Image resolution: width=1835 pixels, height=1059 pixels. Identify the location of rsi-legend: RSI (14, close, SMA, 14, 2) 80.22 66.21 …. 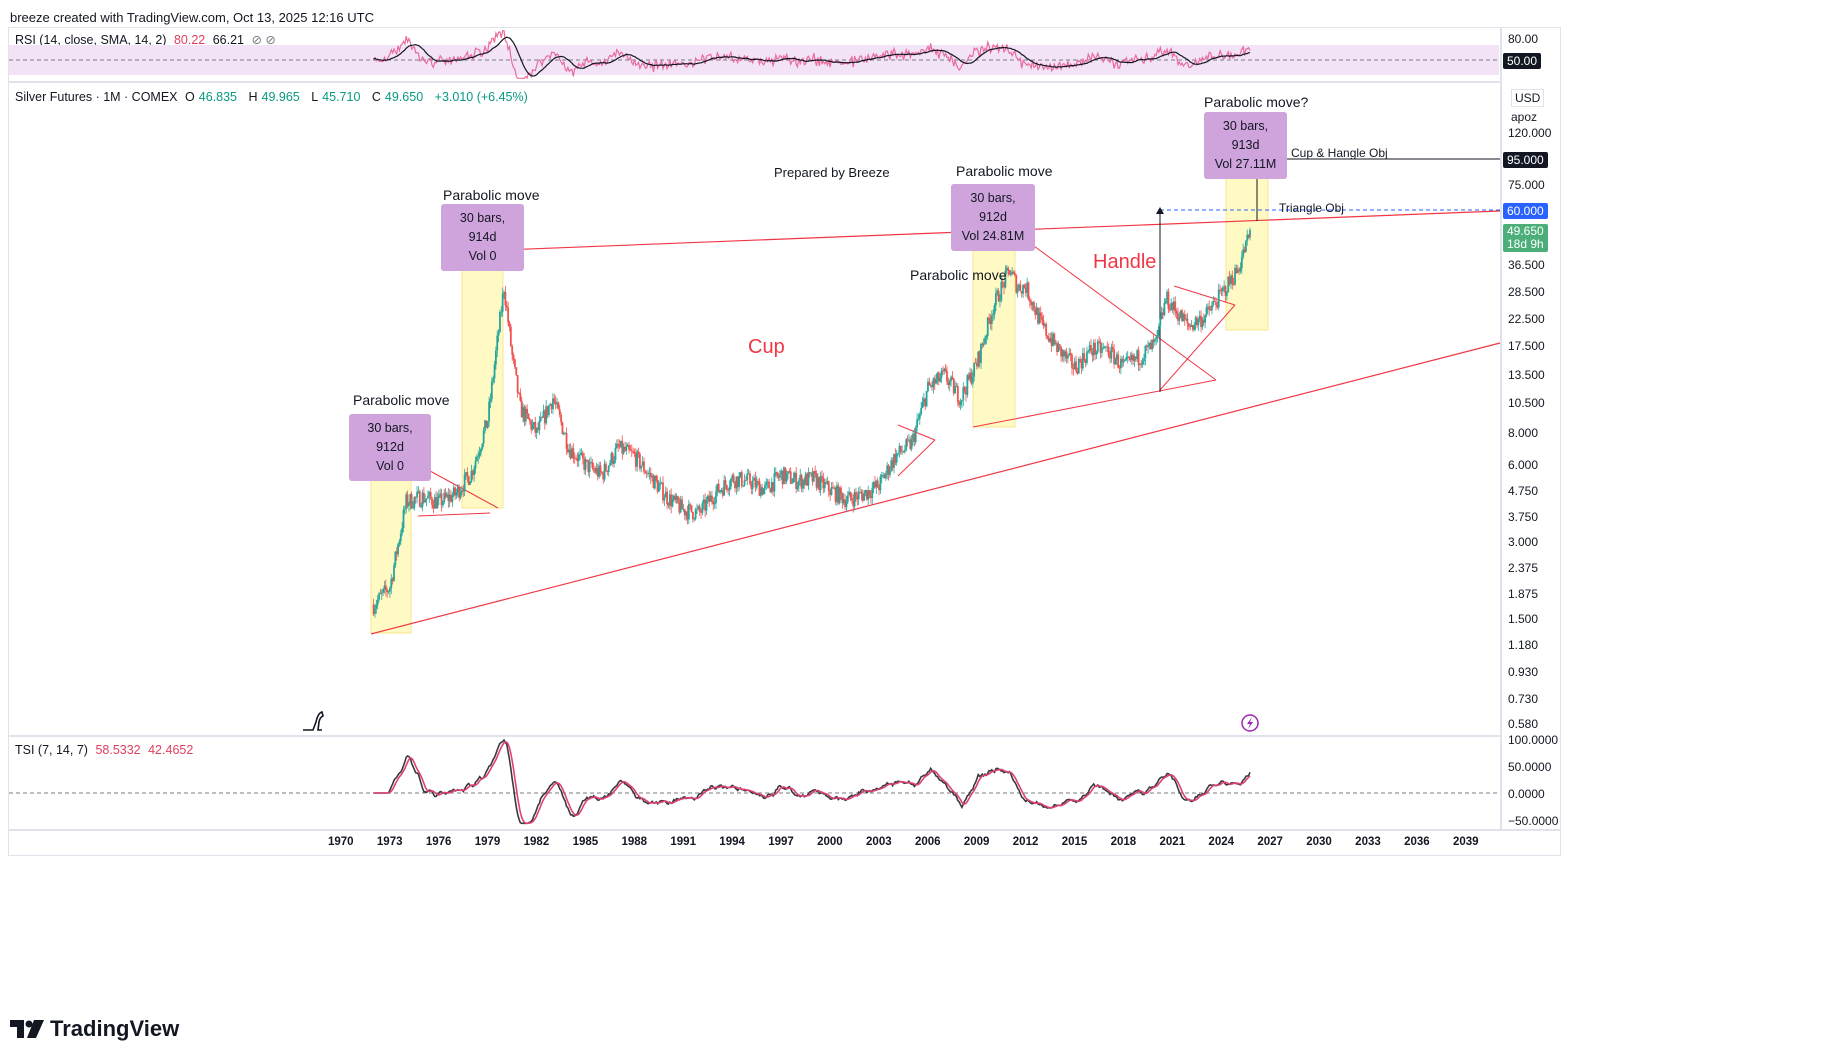
(147, 39).